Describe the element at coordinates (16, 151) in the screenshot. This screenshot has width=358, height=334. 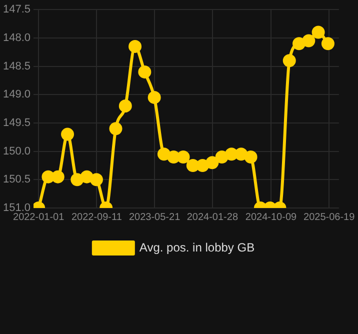
I see `y-tick-label: 150.0` at that location.